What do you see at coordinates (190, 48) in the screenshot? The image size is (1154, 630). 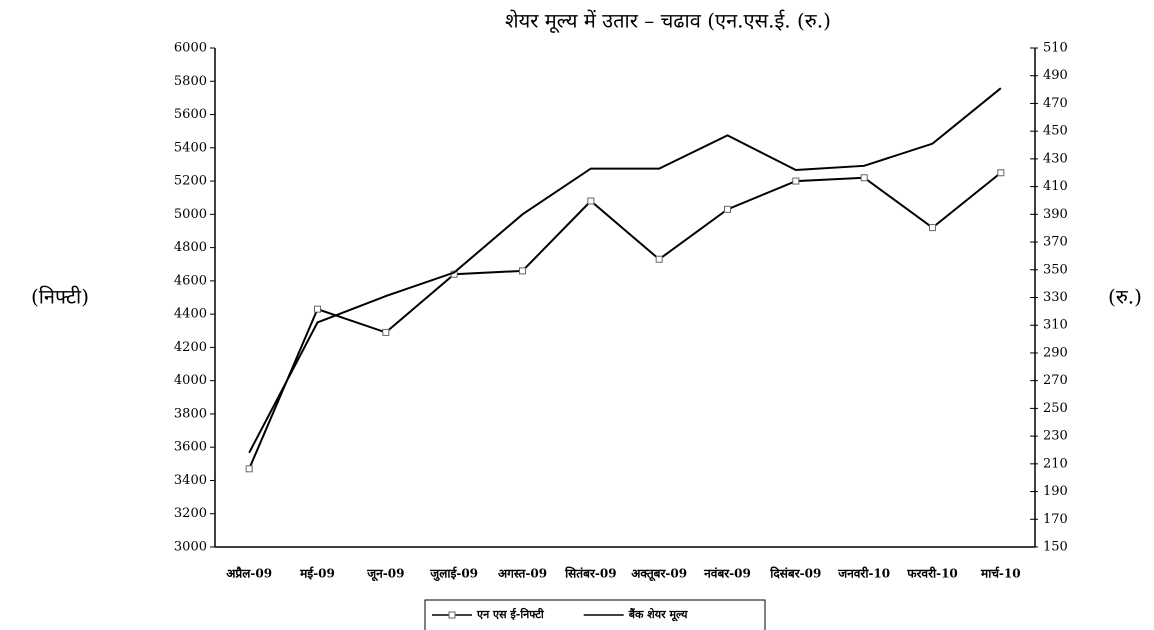 I see `y-tick-label: 6000` at bounding box center [190, 48].